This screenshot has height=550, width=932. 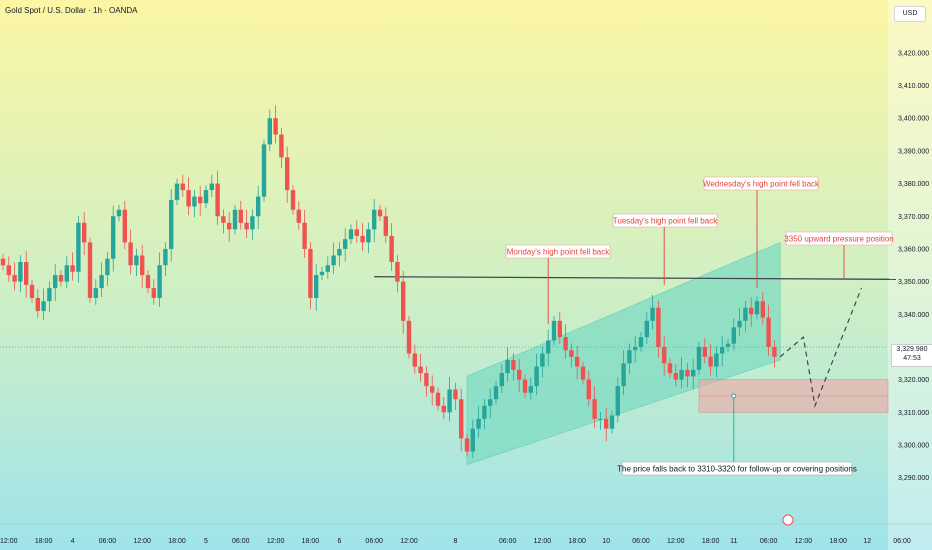 I want to click on y-tick-label: 3,410.000, so click(x=913, y=86).